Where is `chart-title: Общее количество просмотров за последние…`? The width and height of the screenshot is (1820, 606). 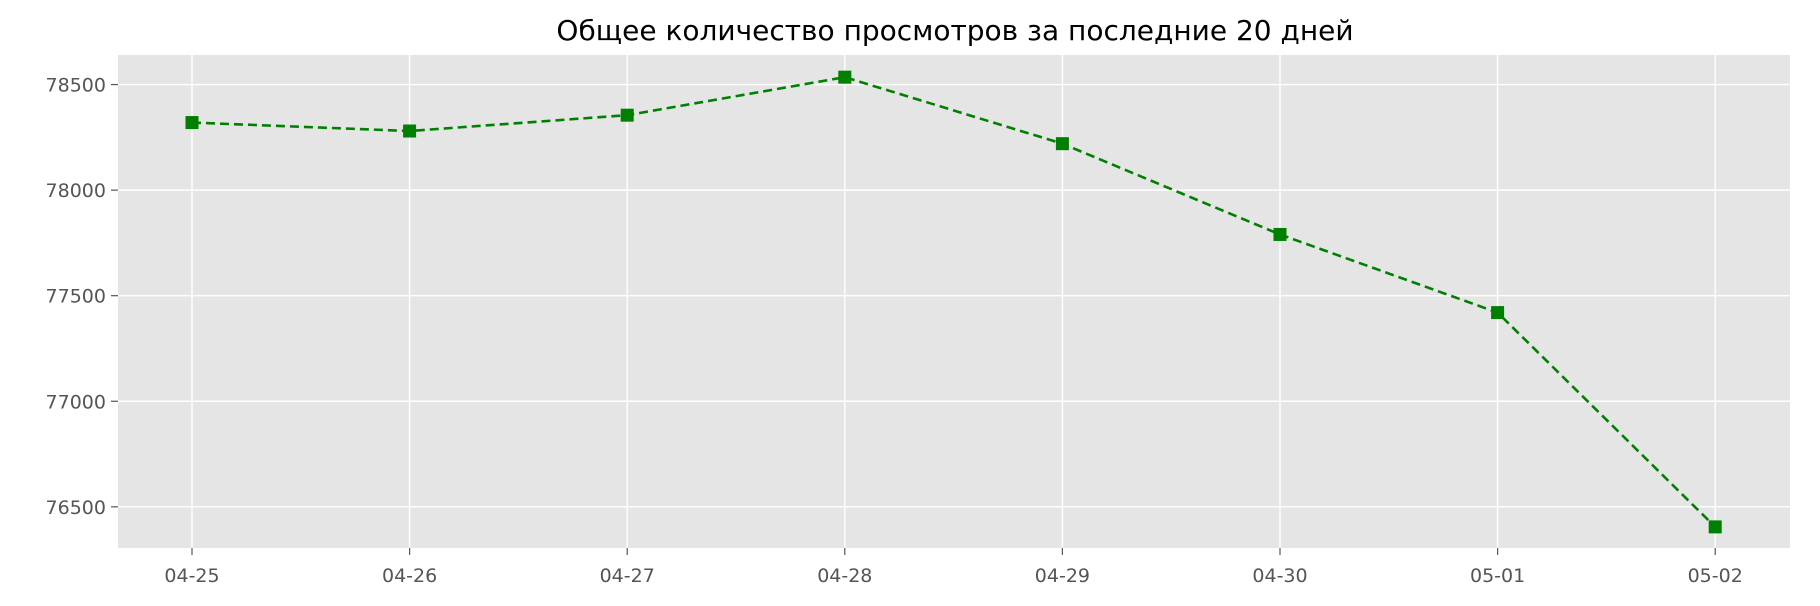 chart-title: Общее количество просмотров за последние… is located at coordinates (954, 30).